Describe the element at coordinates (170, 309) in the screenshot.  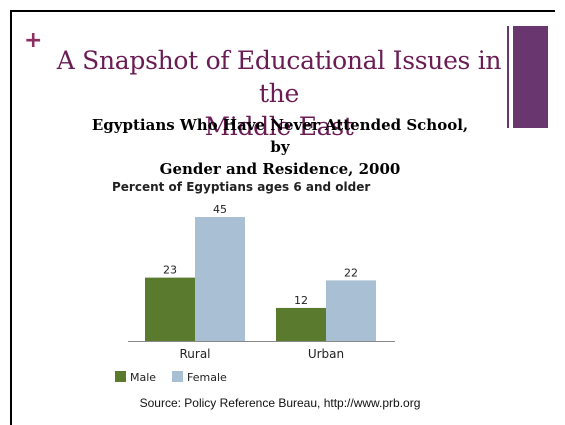
I see `bar-rural-male` at that location.